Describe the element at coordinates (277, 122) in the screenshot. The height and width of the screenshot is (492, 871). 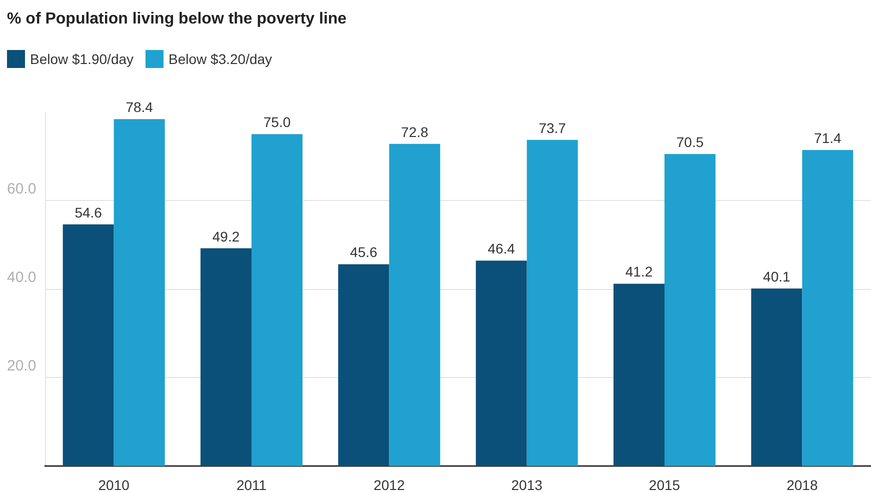
I see `data-label: 75.0` at that location.